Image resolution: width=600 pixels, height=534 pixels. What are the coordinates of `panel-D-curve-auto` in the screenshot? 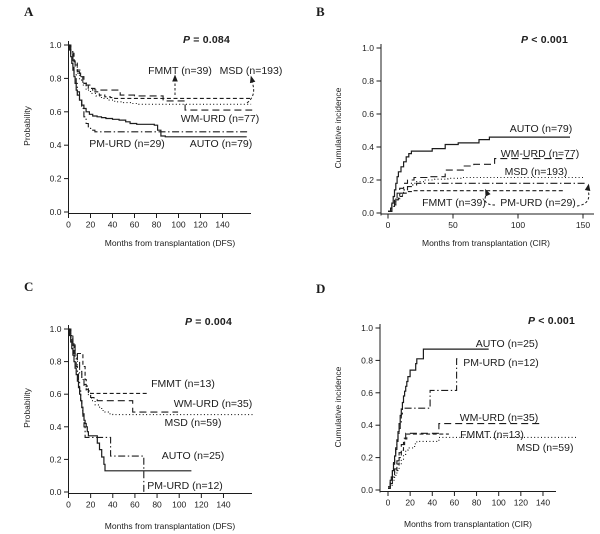 It's located at (438, 418).